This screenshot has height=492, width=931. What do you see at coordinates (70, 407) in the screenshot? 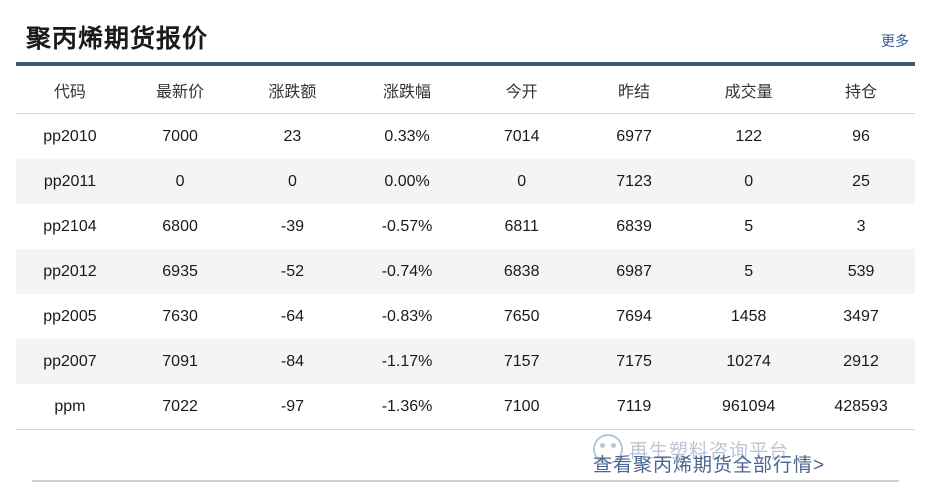
I see `cell-code: ppm` at bounding box center [70, 407].